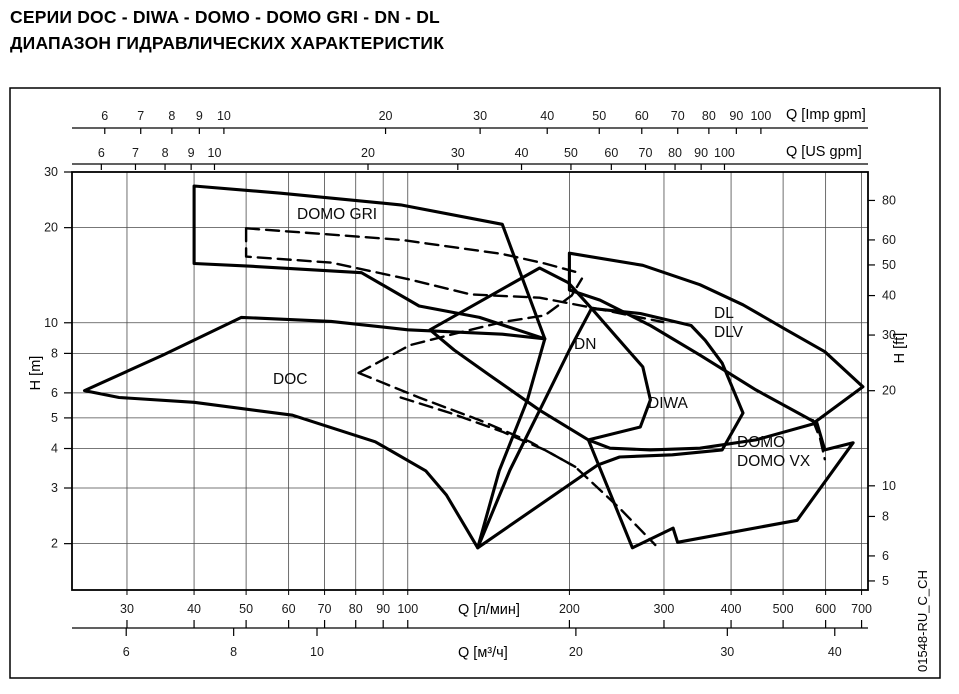 This screenshot has height=694, width=959. Describe the element at coordinates (576, 652) in the screenshot. I see `m3h-tick-label-20: 20` at that location.